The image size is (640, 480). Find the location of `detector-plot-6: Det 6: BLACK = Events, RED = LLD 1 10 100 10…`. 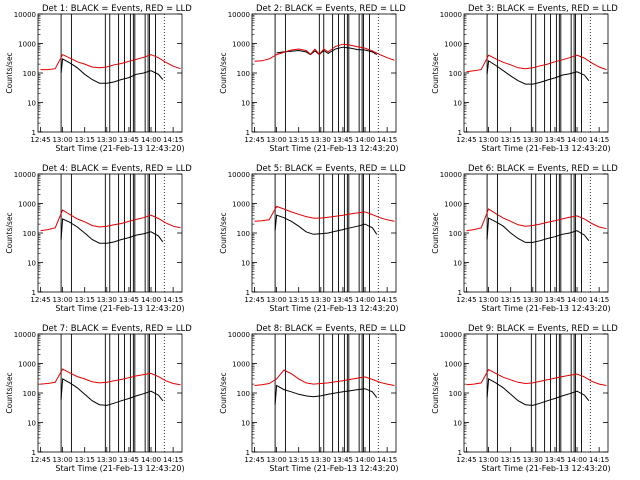

detector-plot-6: Det 6: BLACK = Events, RED = LLD 1 10 100 10… is located at coordinates (524, 238).